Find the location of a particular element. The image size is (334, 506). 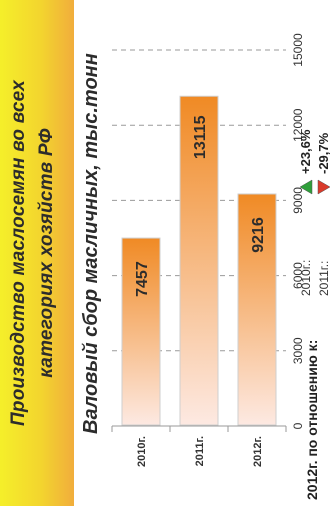

tick-label-12000: 12000 is located at coordinates (298, 125).